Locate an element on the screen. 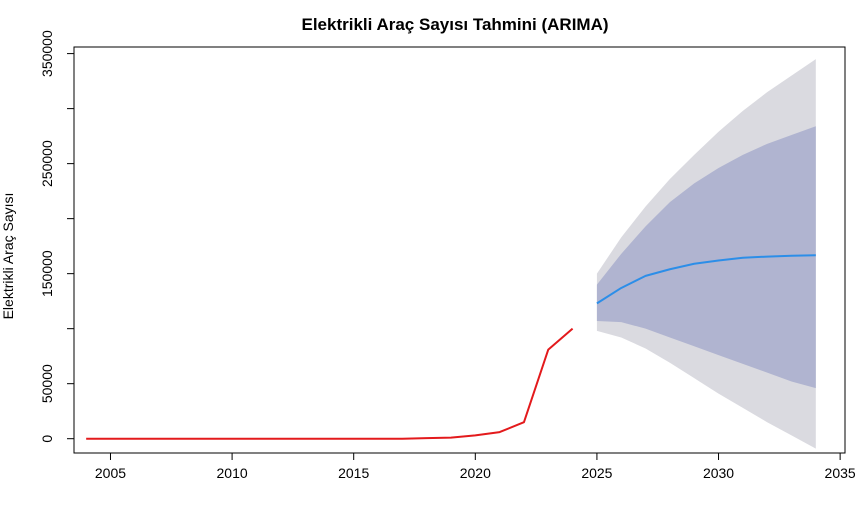 This screenshot has height=509, width=855. y-tick-label: 250000 is located at coordinates (47, 163).